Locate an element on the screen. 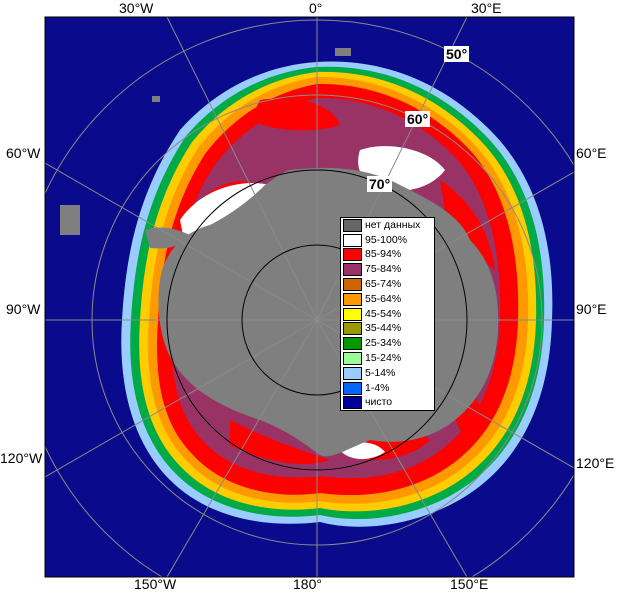 The width and height of the screenshot is (617, 594). legend-item: 1-4% is located at coordinates (387, 388).